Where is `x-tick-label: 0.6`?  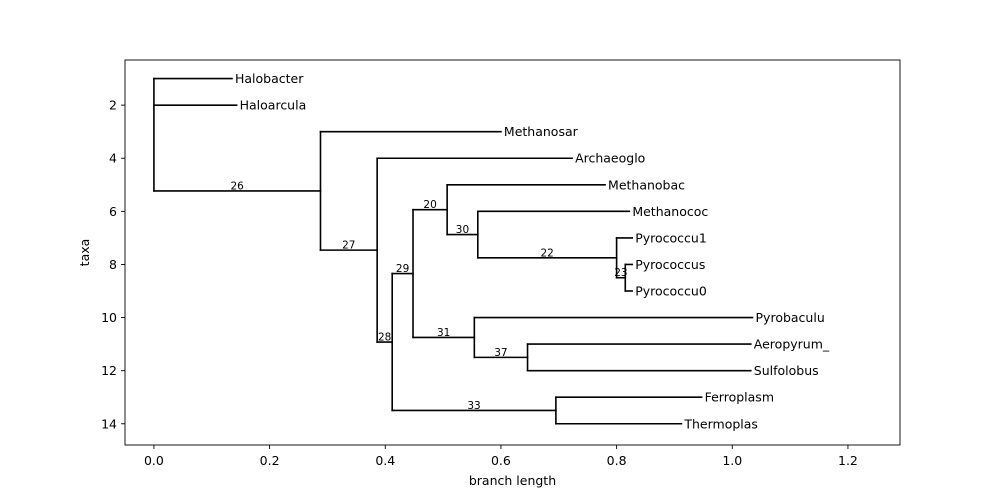 x-tick-label: 0.6 is located at coordinates (501, 460).